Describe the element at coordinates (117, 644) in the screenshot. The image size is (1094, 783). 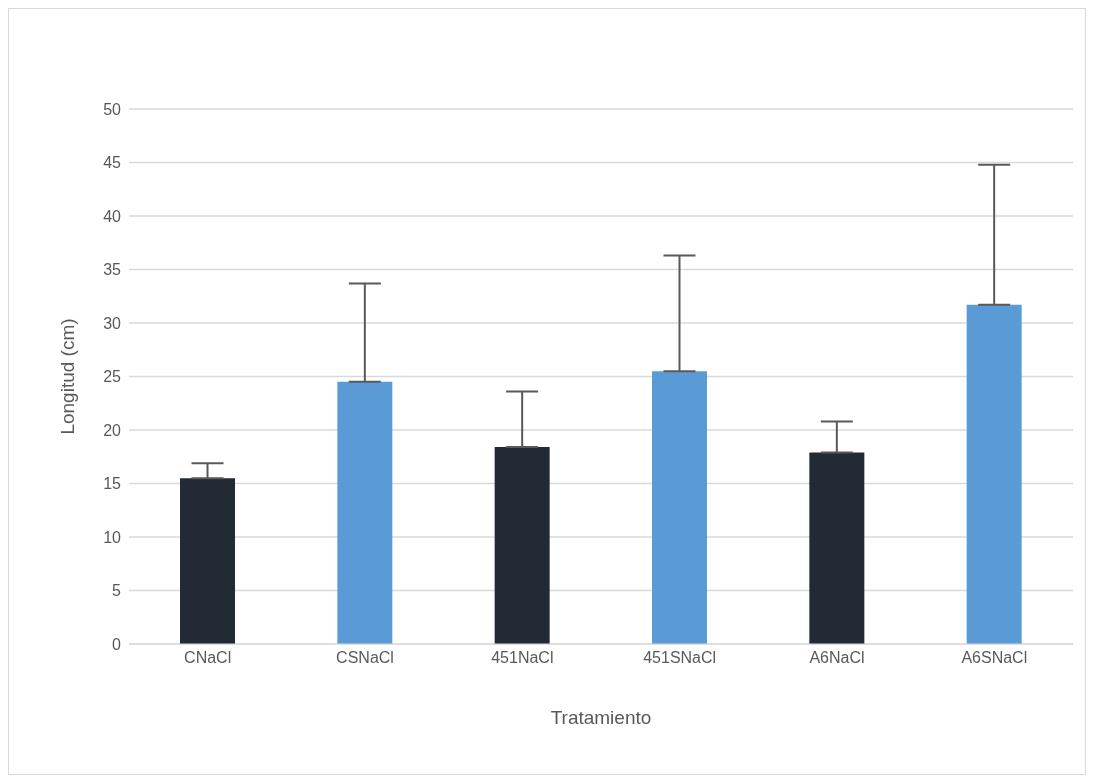
I see `y-tick-label: 0` at that location.